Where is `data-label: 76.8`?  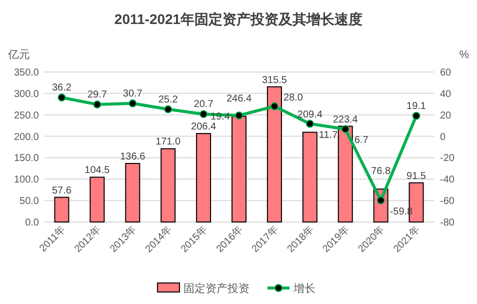
data-label: 76.8 is located at coordinates (381, 172).